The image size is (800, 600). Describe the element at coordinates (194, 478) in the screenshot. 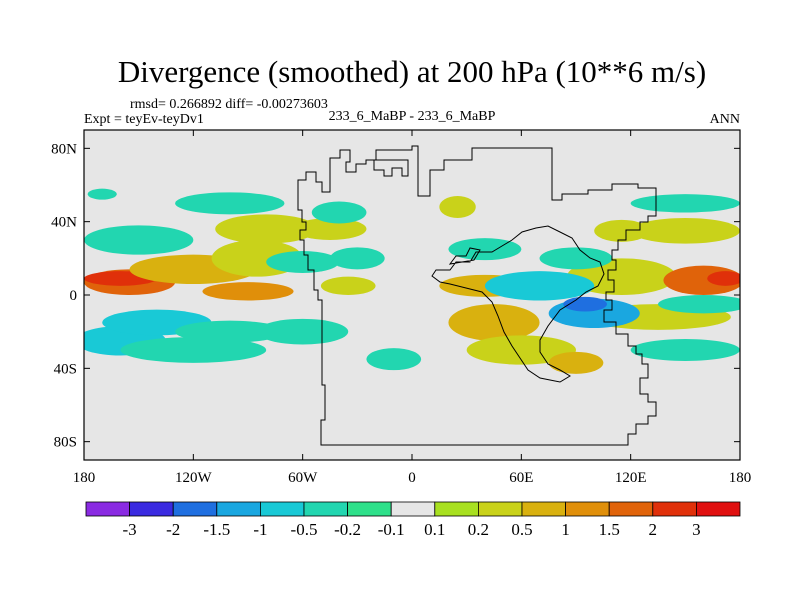

I see `x-tick-label-1: 120W` at that location.